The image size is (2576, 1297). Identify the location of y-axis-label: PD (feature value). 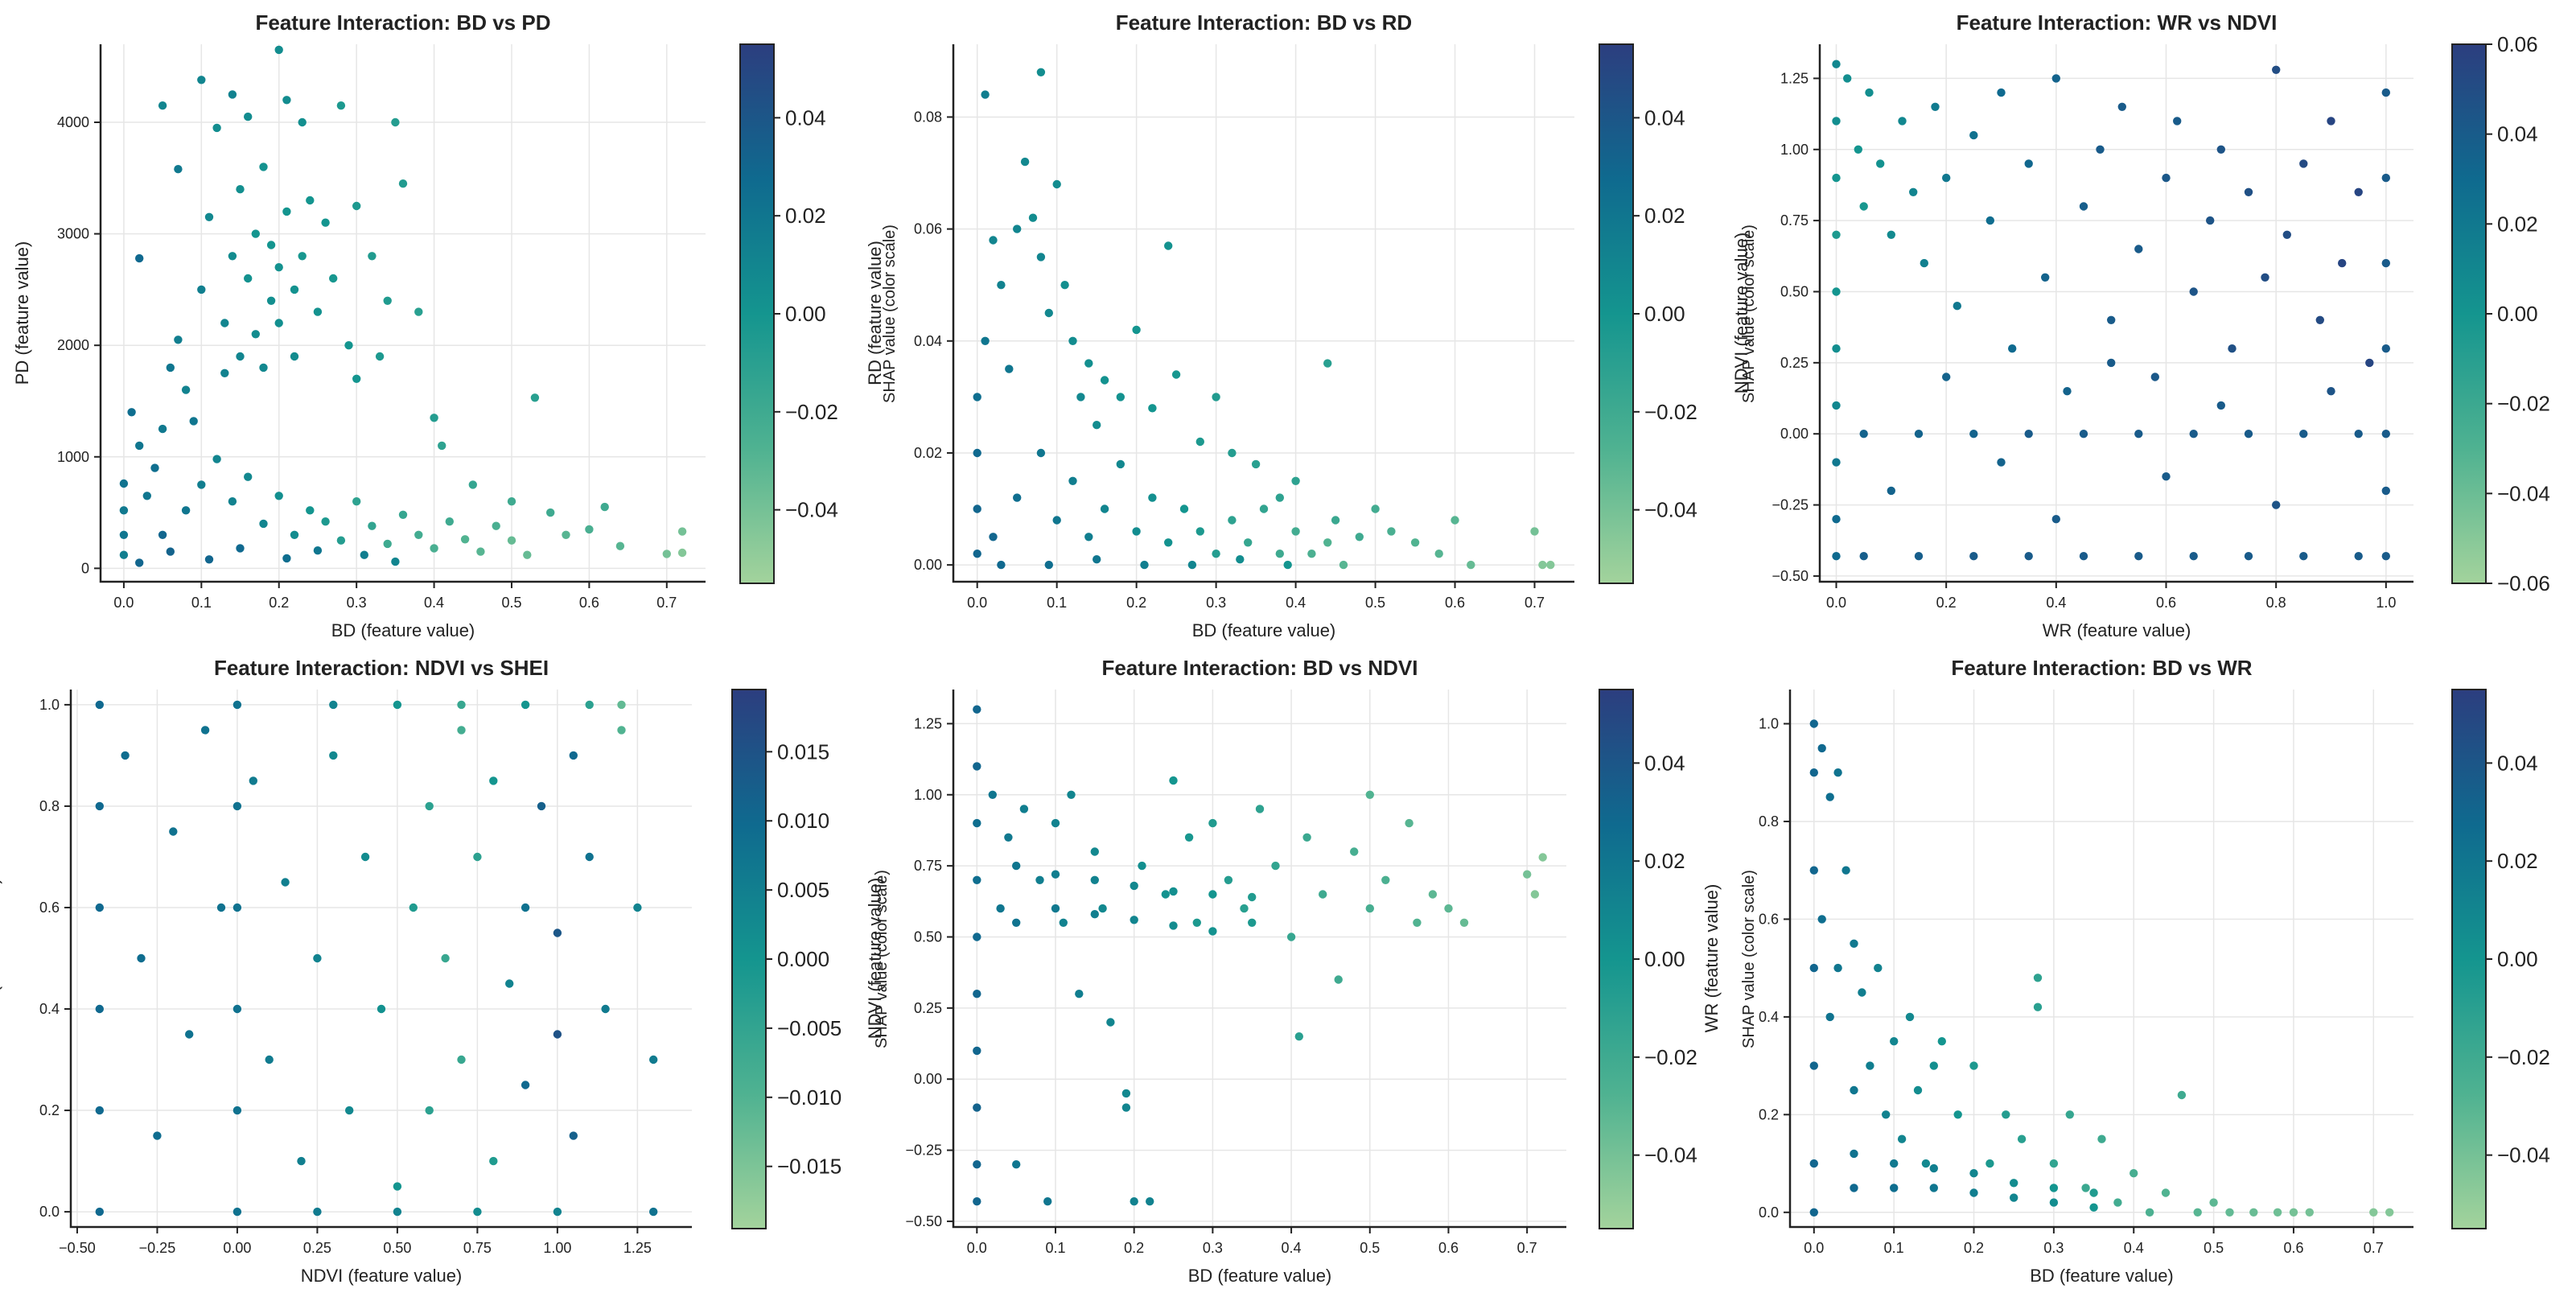
(22, 313).